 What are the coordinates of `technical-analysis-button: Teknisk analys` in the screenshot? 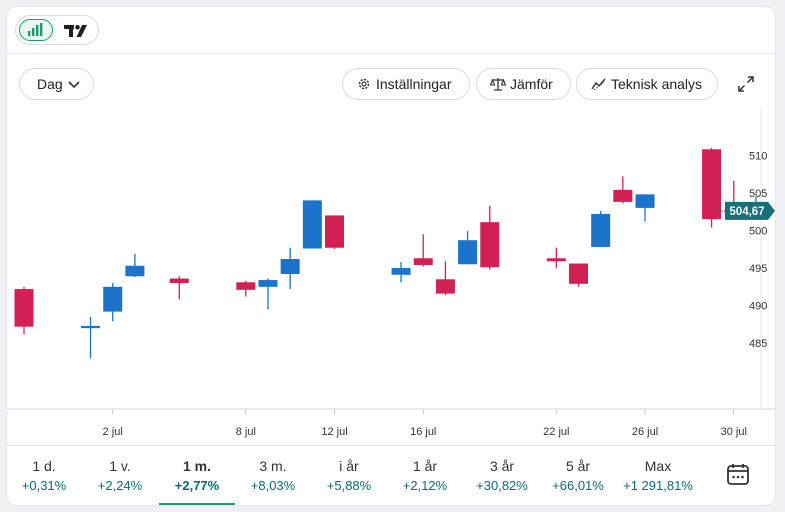 It's located at (647, 84).